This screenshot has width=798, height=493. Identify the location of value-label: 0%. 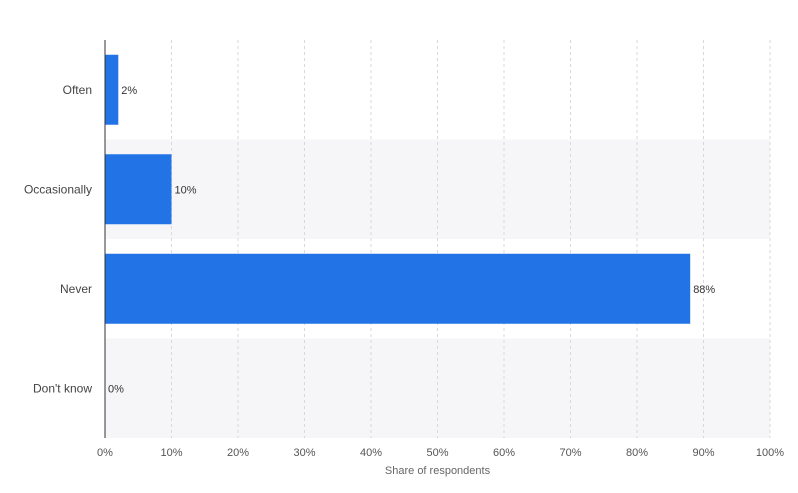
(116, 389).